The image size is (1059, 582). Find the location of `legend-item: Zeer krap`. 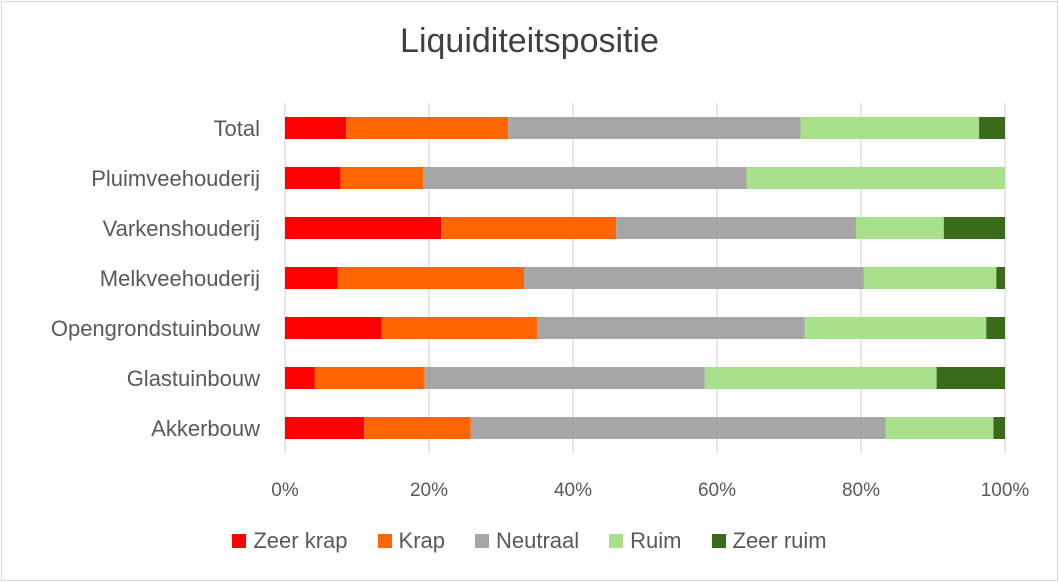

legend-item: Zeer krap is located at coordinates (290, 541).